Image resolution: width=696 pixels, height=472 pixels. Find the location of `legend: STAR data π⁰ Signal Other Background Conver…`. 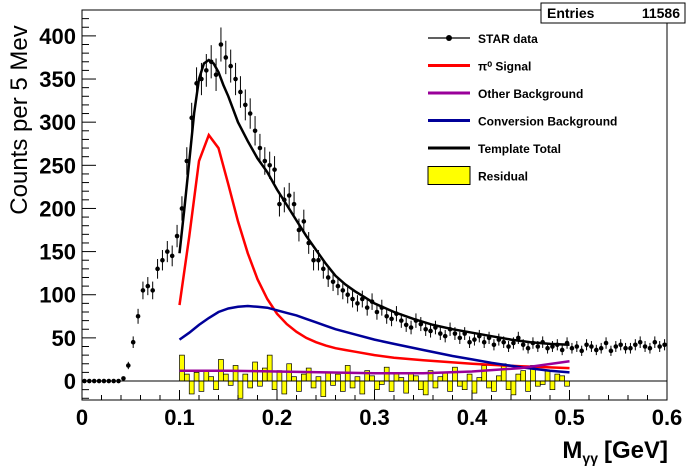

legend: STAR data π⁰ Signal Other Background Conver… is located at coordinates (522, 108).